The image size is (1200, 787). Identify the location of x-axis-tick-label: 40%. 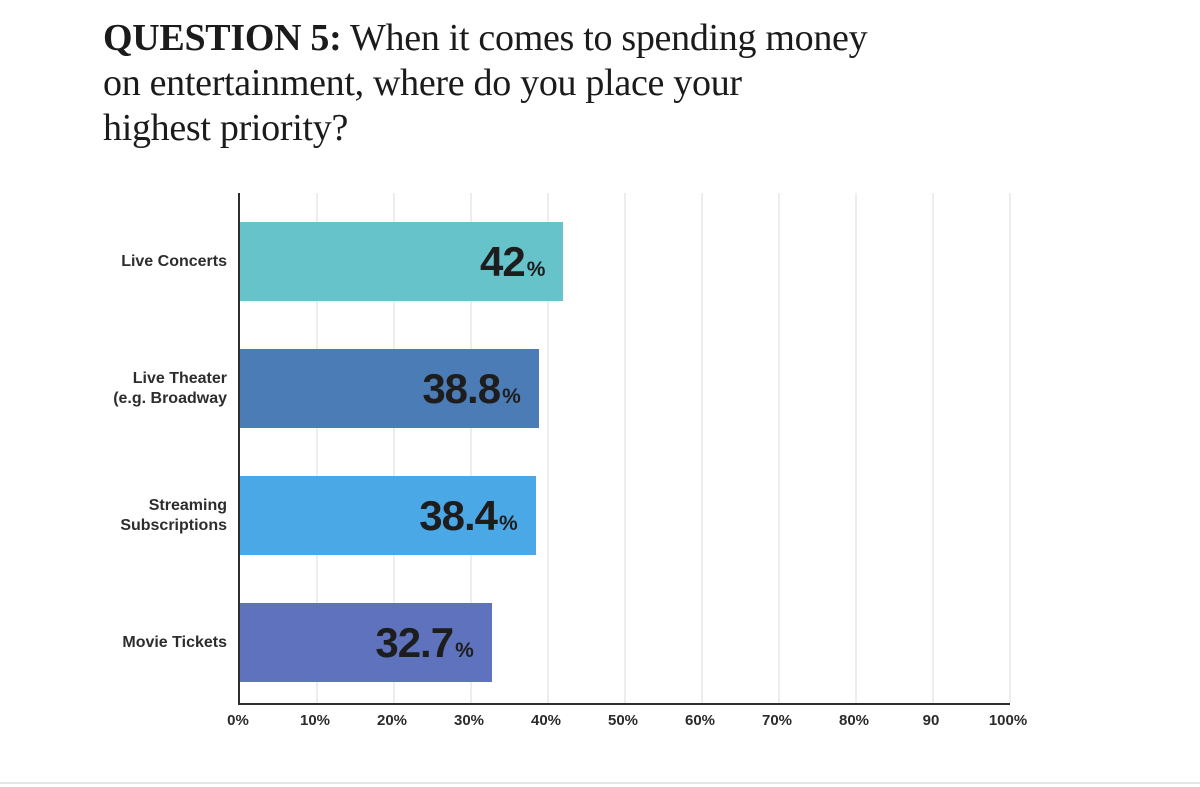
(546, 720).